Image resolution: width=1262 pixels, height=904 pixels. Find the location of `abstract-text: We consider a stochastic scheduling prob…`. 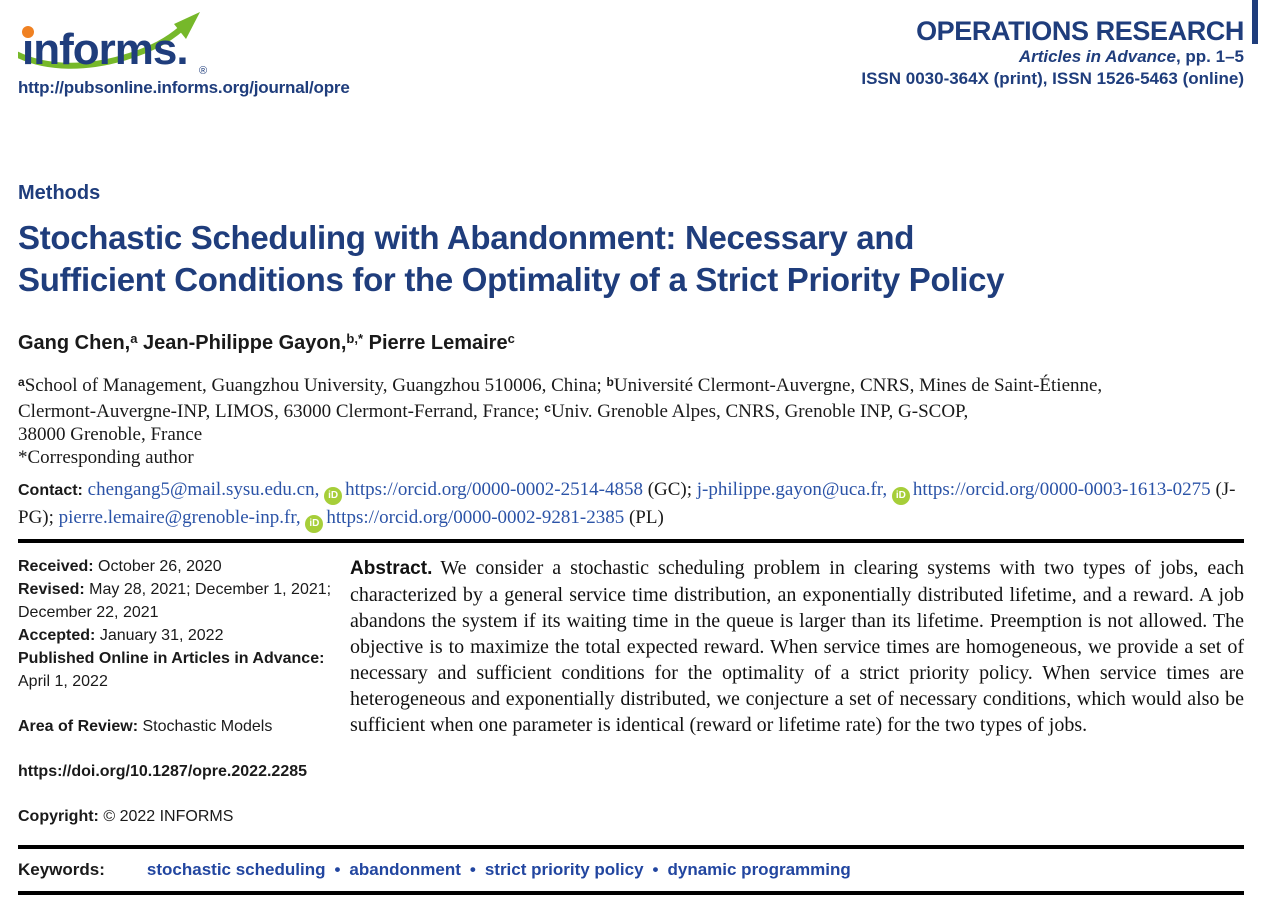

abstract-text: We consider a stochastic scheduling prob… is located at coordinates (797, 646).